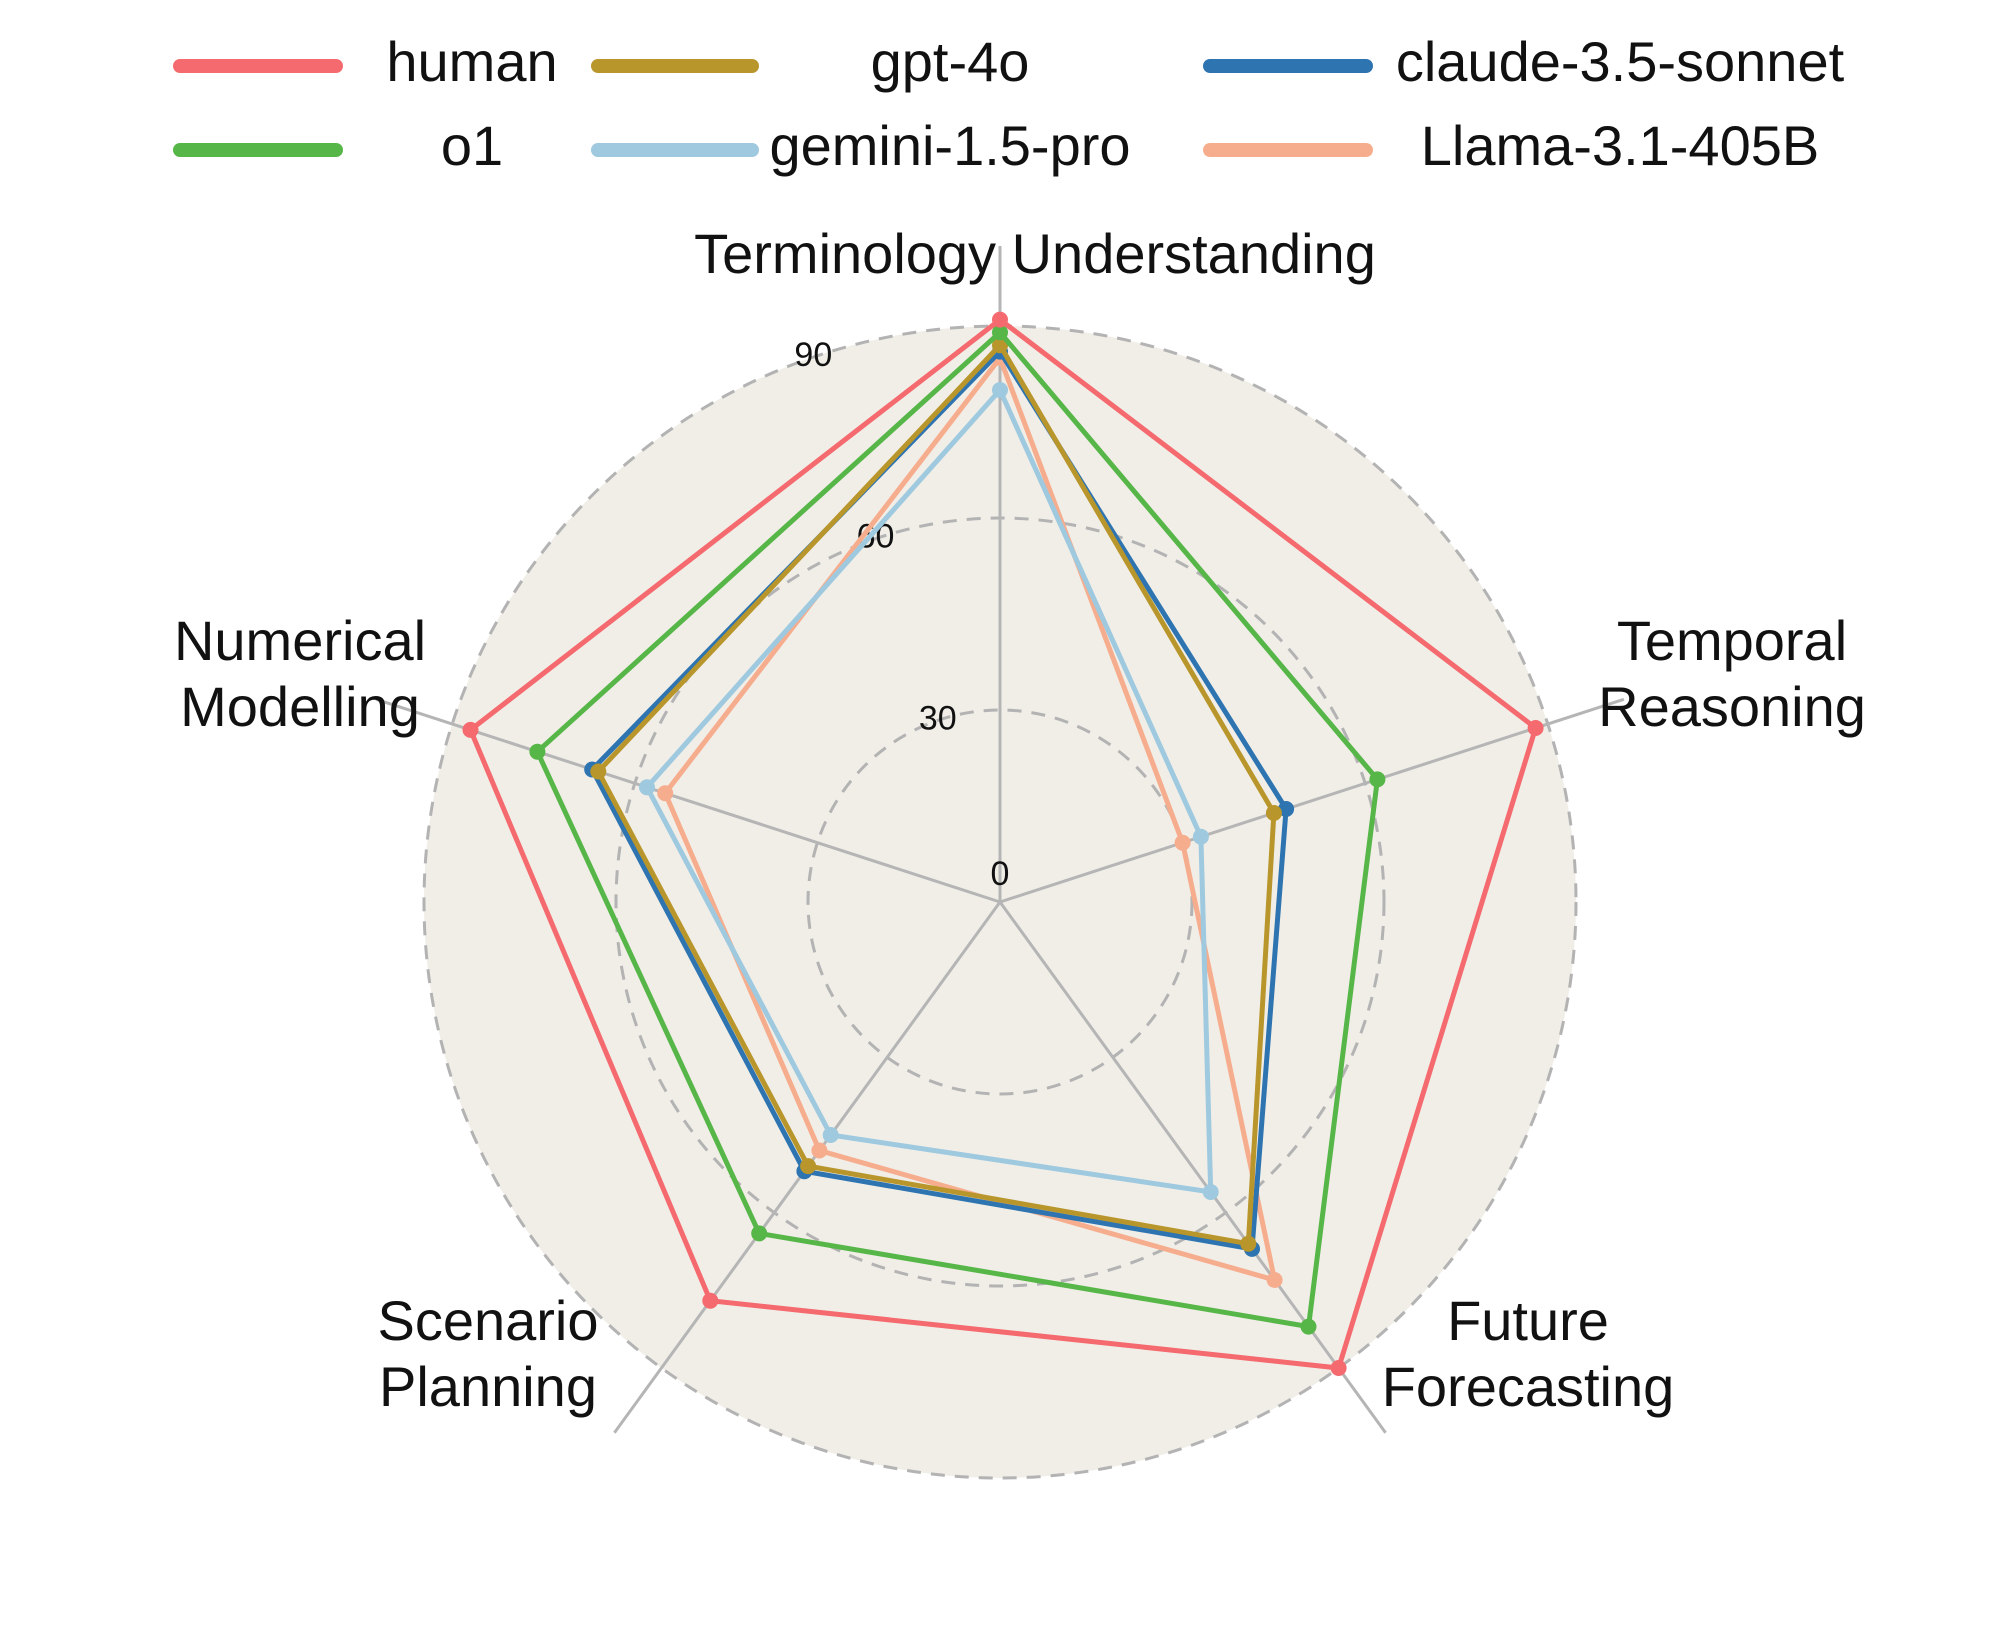  What do you see at coordinates (1273, 813) in the screenshot?
I see `point-gpt-4o-temporal-reasoning` at bounding box center [1273, 813].